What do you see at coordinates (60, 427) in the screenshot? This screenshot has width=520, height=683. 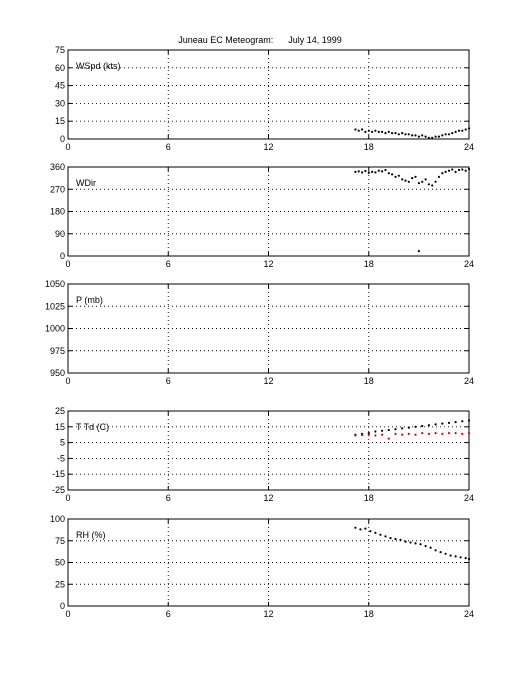 I see `y-tick-label: 15` at bounding box center [60, 427].